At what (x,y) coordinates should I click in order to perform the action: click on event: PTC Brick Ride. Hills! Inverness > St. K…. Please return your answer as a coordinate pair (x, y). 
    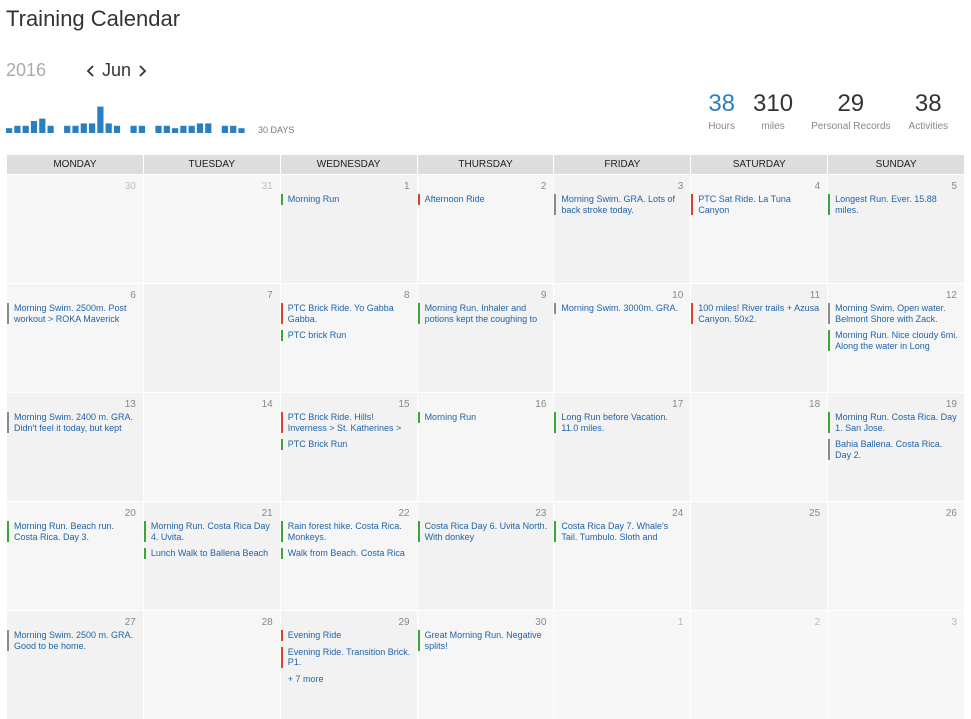
    Looking at the image, I should click on (345, 422).